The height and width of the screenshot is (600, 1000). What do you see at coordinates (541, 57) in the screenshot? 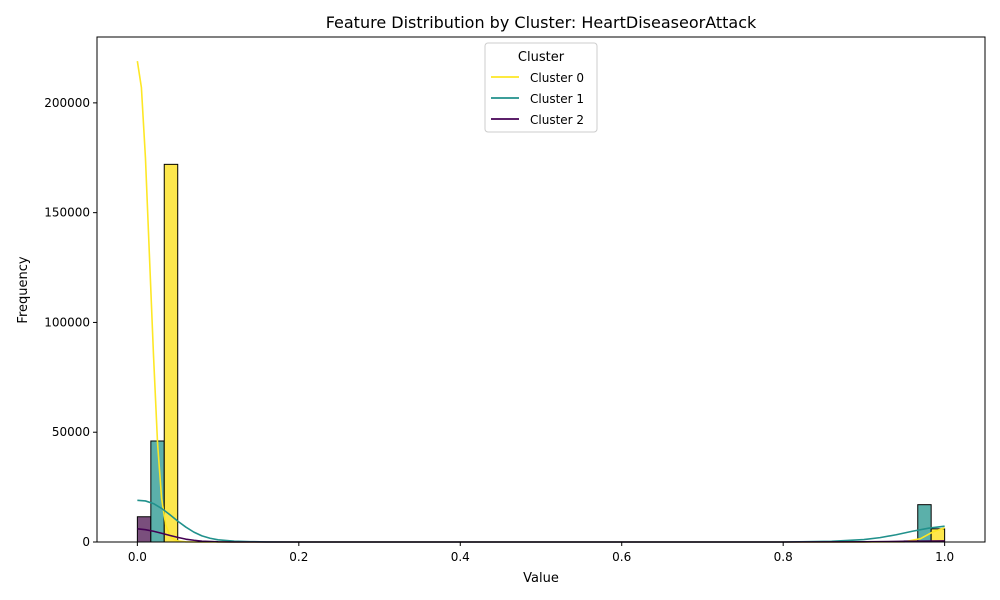
I see `legend-title: Cluster` at bounding box center [541, 57].